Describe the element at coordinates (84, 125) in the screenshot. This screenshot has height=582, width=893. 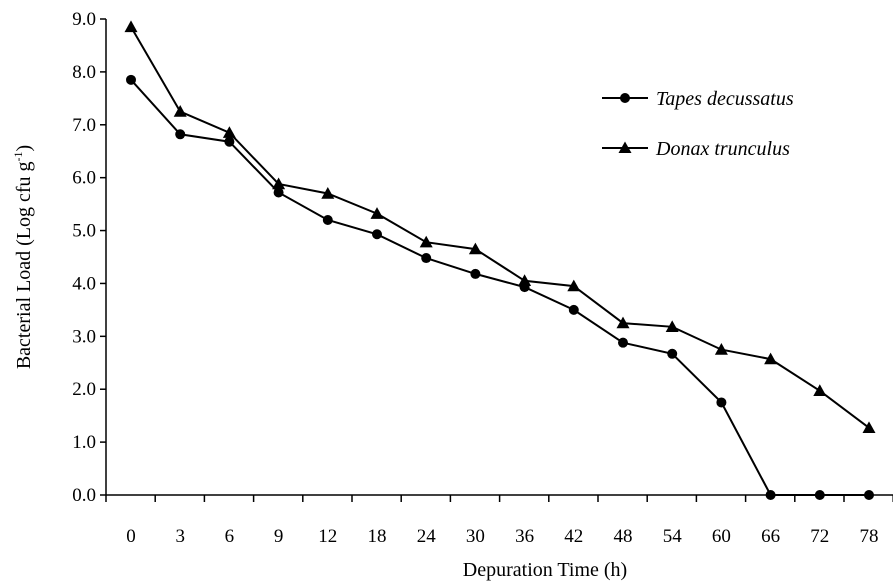
I see `y-tick-label: 7.0` at that location.